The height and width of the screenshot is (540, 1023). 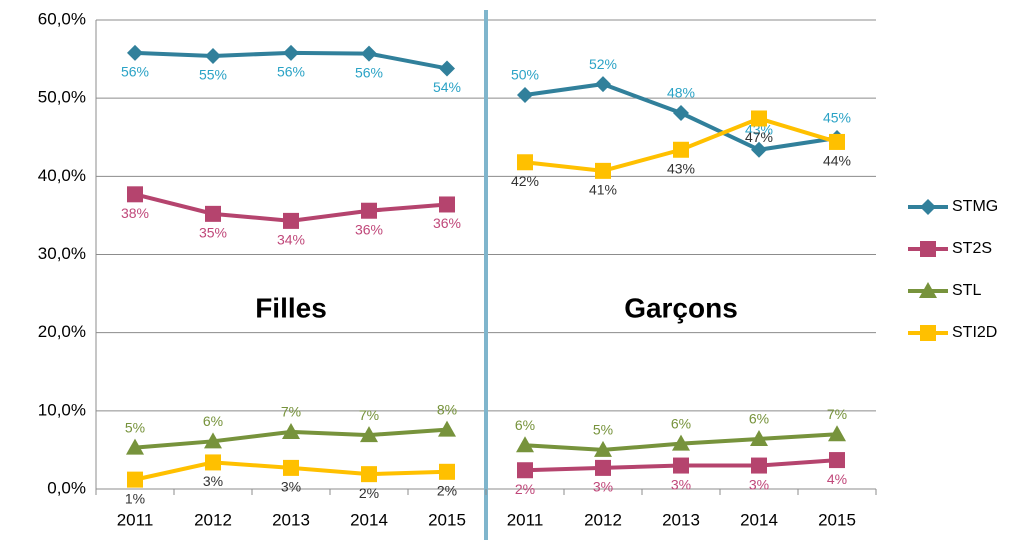 What do you see at coordinates (447, 87) in the screenshot?
I see `value-label: 54%` at bounding box center [447, 87].